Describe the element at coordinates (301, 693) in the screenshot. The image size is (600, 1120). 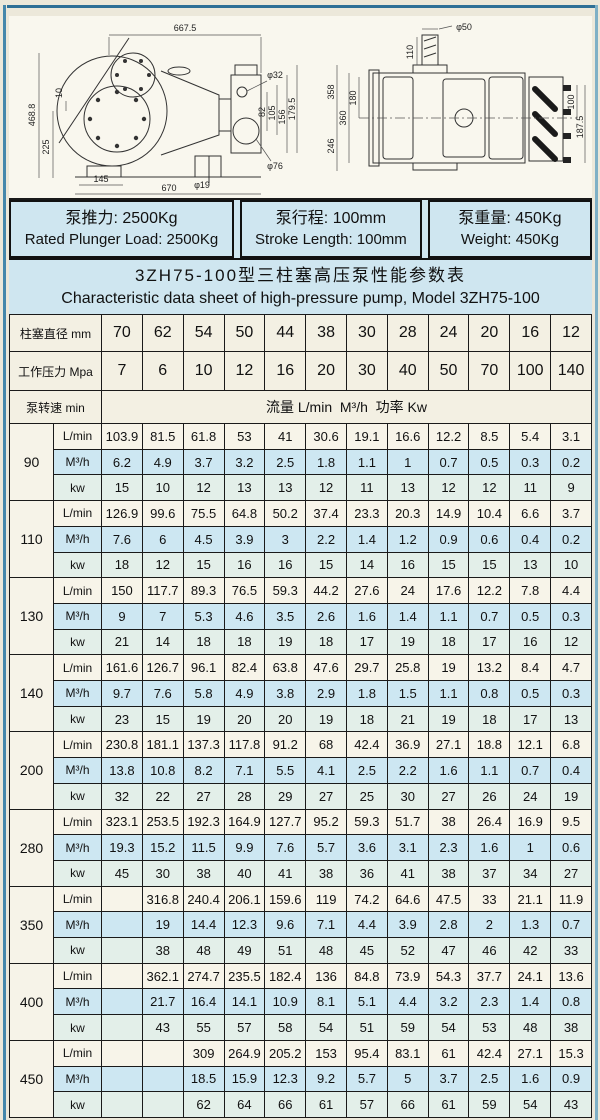
I see `data-row: M³/h 9.7 7.6 5.8 4.9 3.8 2.9 1.8 1.5 1.1 0.8 0.5 0.3` at that location.